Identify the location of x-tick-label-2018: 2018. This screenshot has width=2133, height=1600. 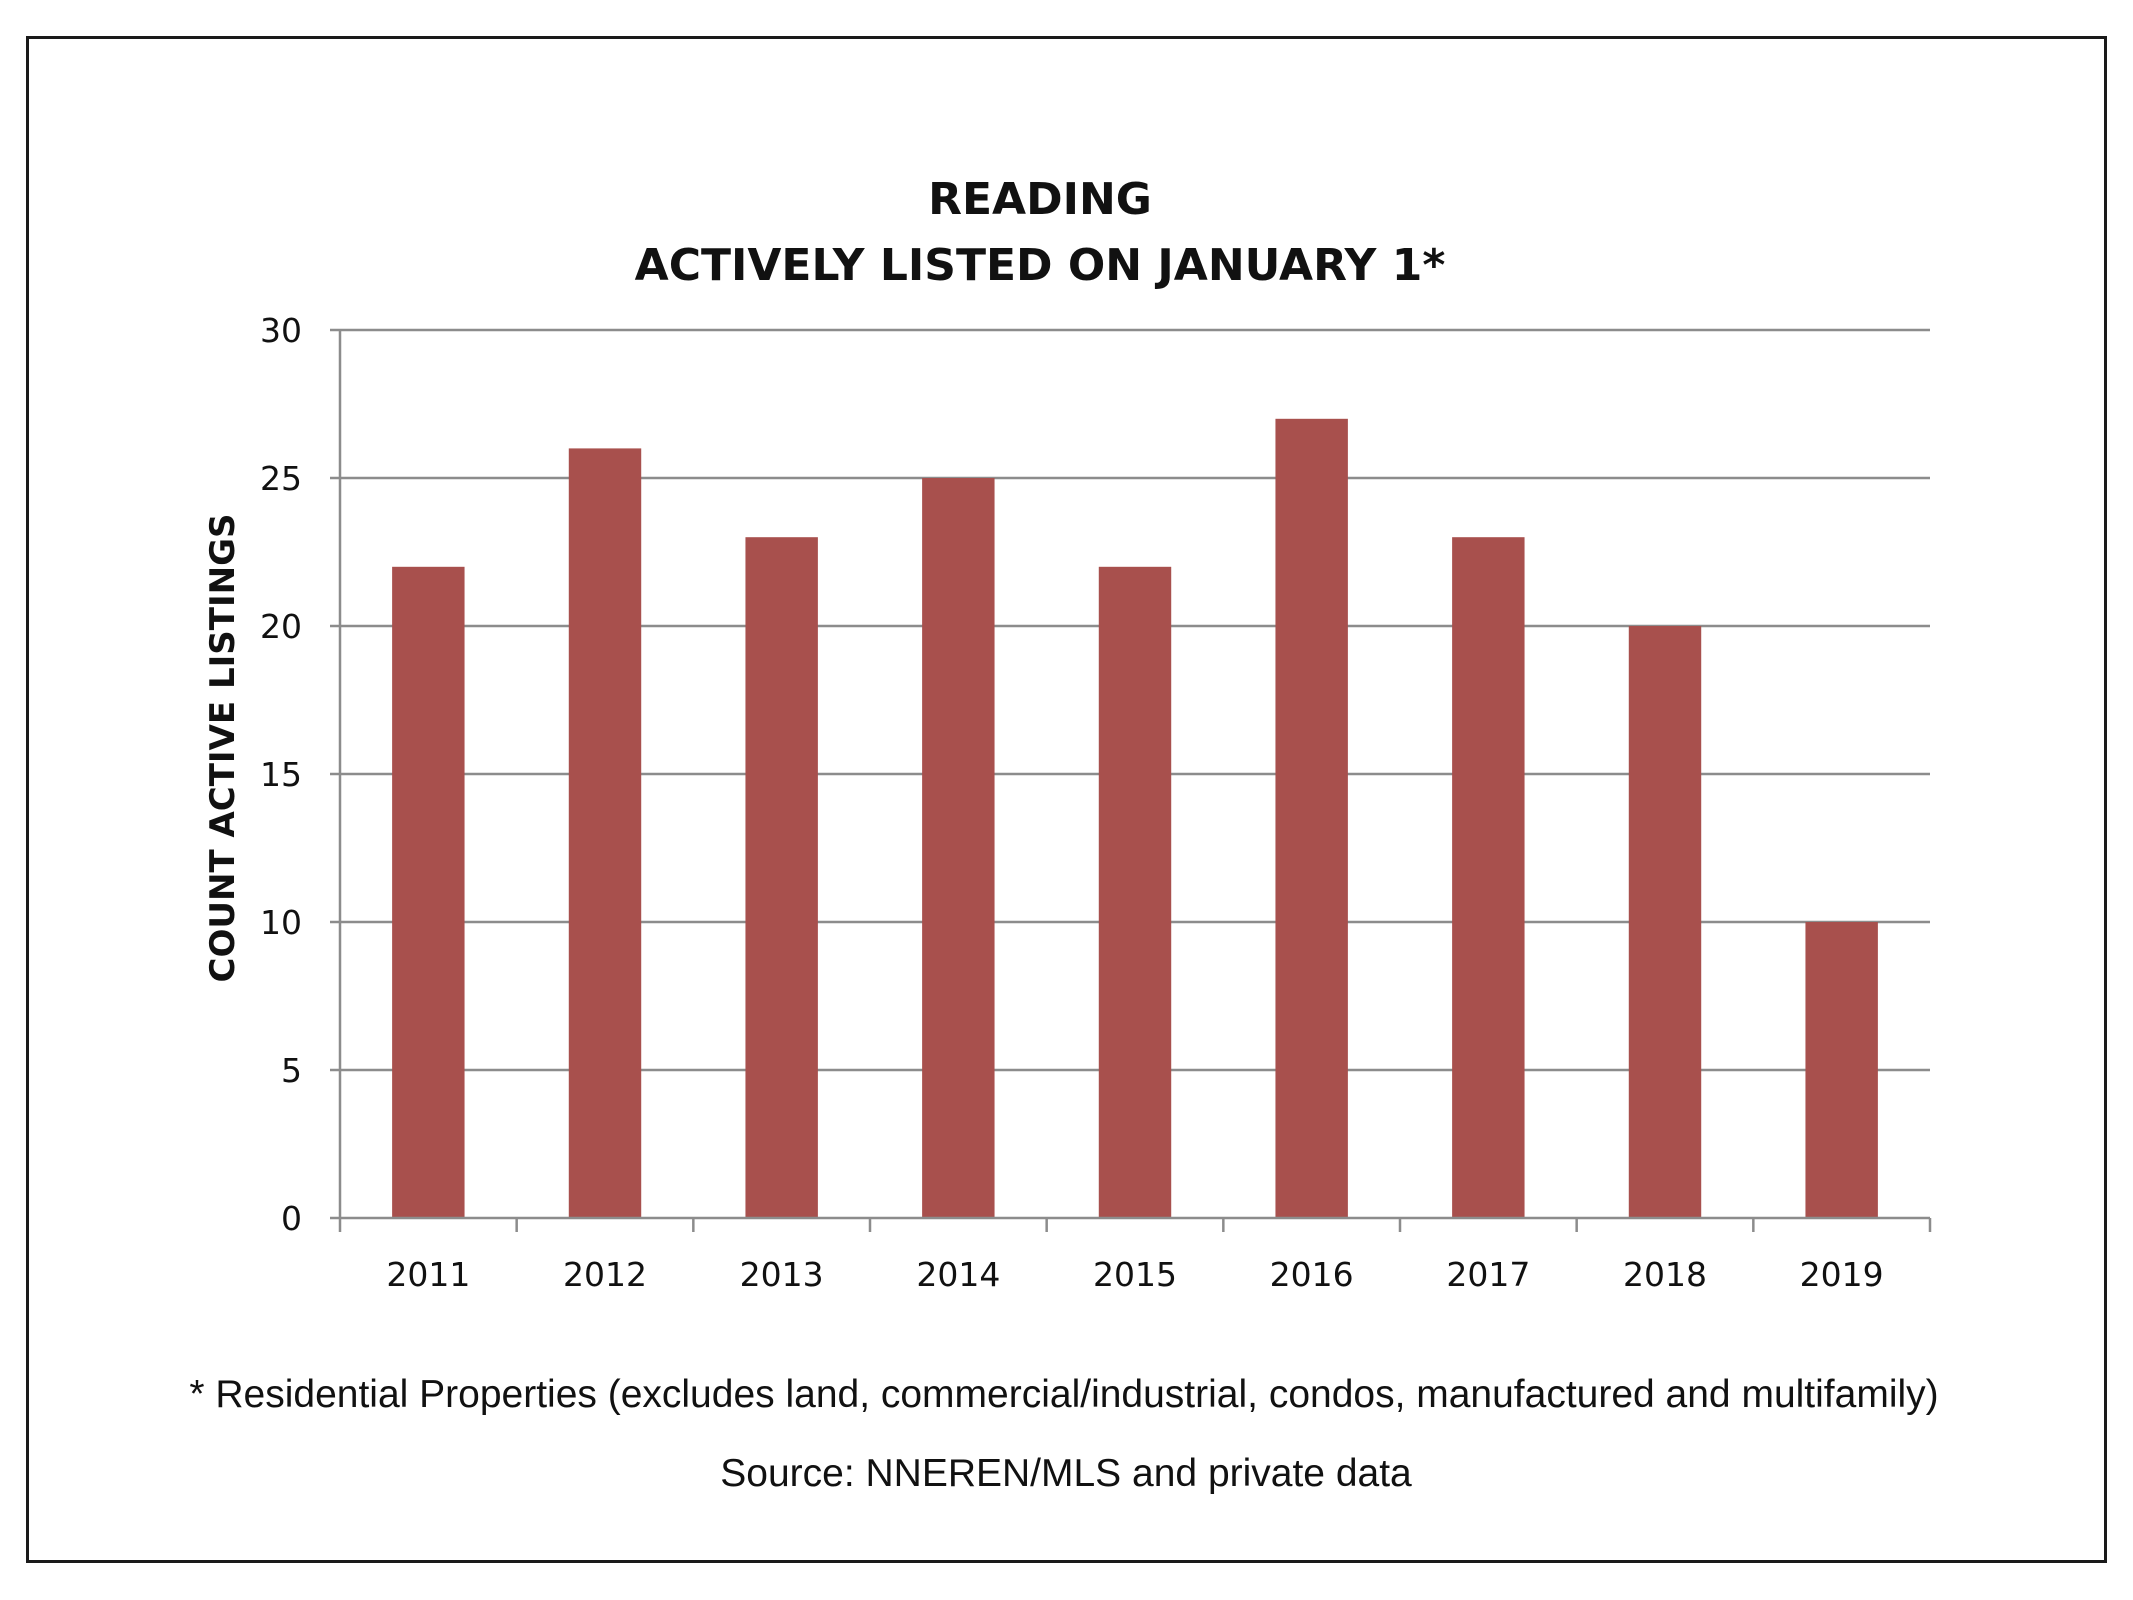
(1665, 1274).